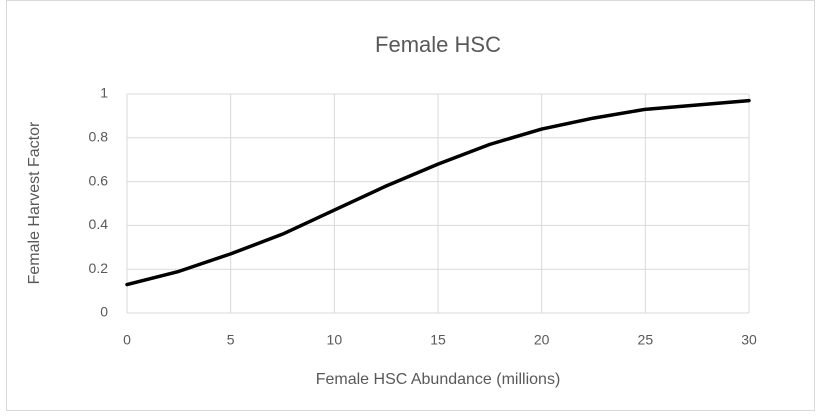 The height and width of the screenshot is (417, 821). What do you see at coordinates (335, 340) in the screenshot?
I see `x-tick-label: 10` at bounding box center [335, 340].